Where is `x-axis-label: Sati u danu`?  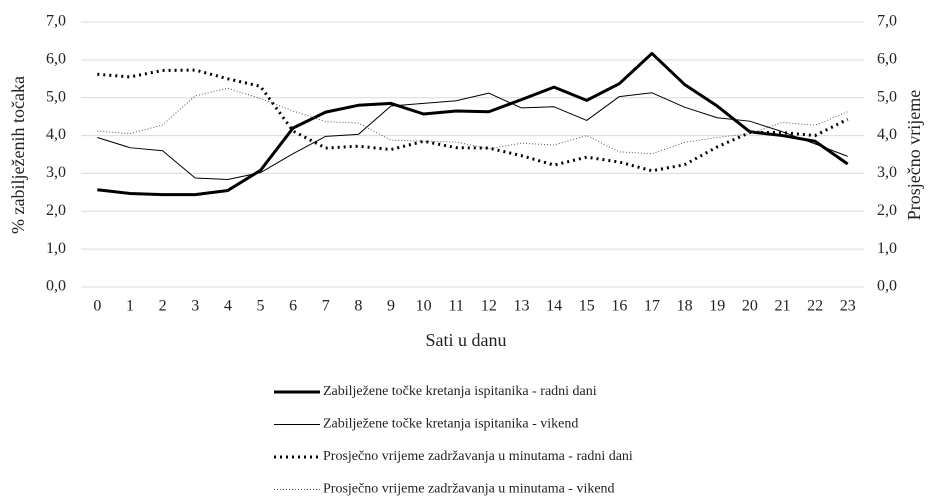
x-axis-label: Sati u danu is located at coordinates (466, 340).